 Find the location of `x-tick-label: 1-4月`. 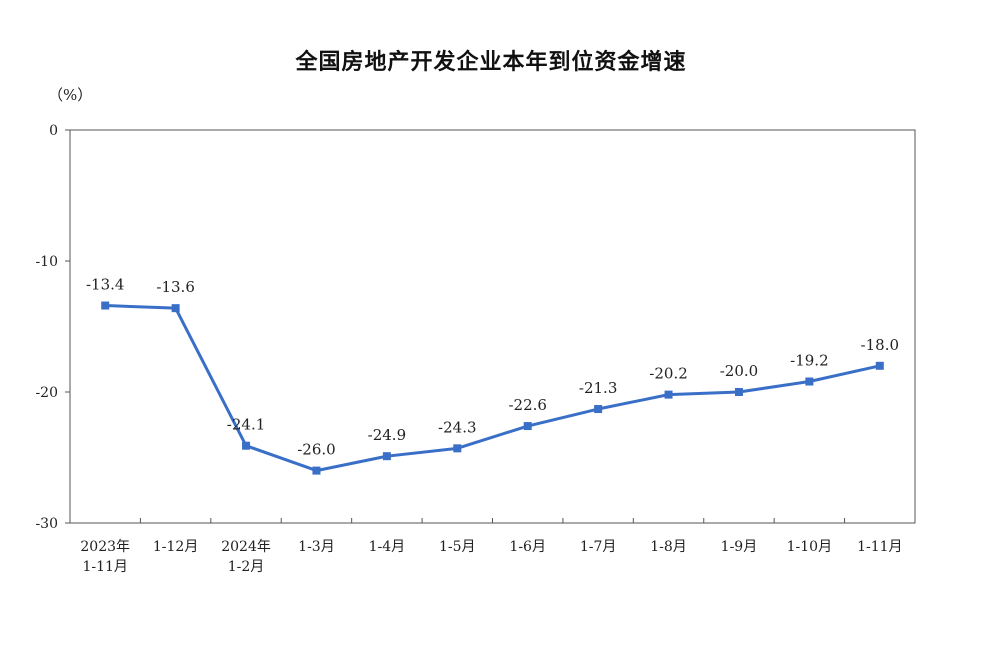

x-tick-label: 1-4月 is located at coordinates (387, 547).